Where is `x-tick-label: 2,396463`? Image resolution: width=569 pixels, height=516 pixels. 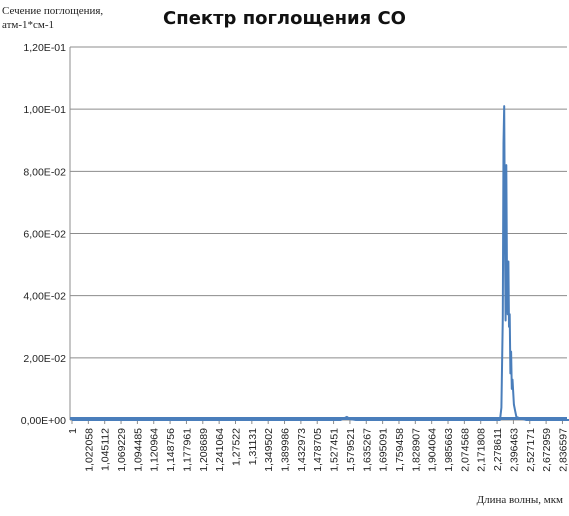
x-tick-label: 2,396463 is located at coordinates (514, 450).